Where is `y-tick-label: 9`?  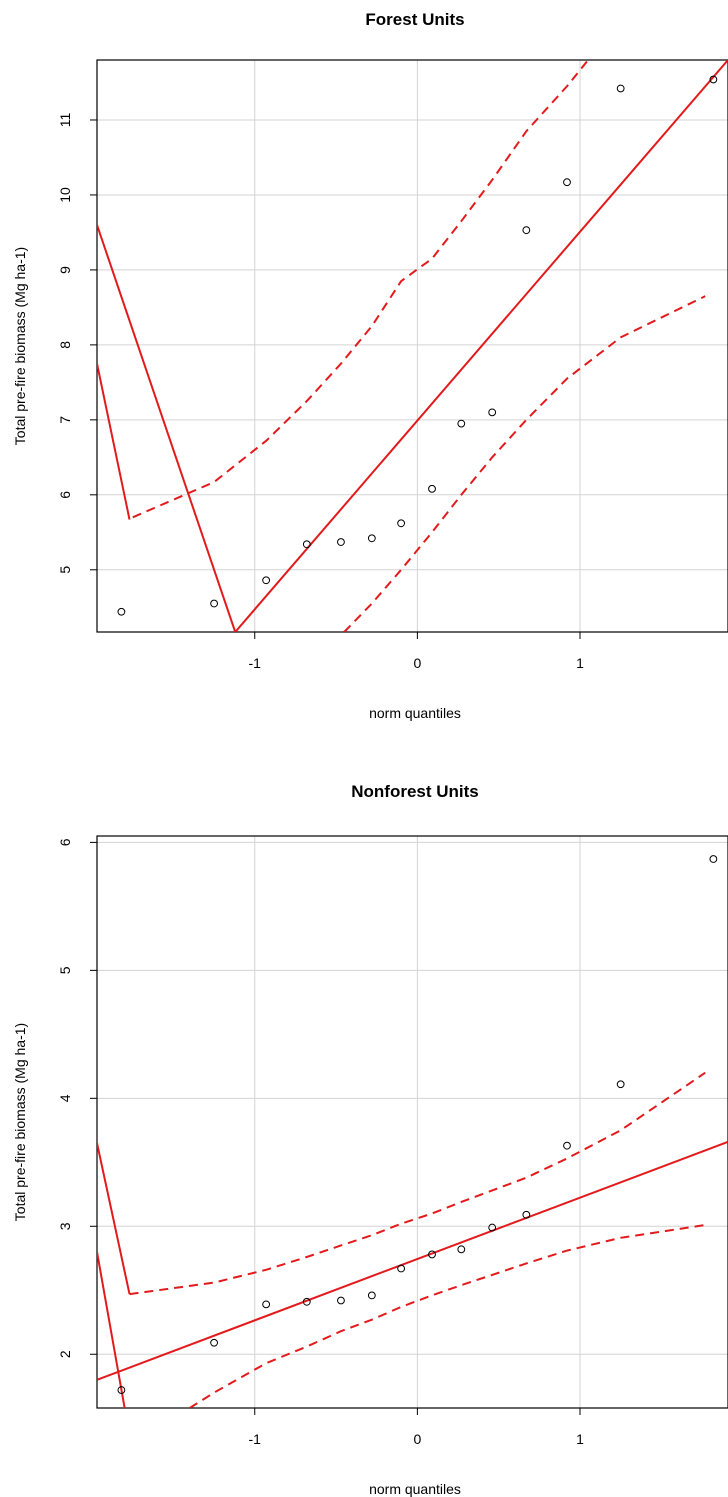 y-tick-label: 9 is located at coordinates (65, 270).